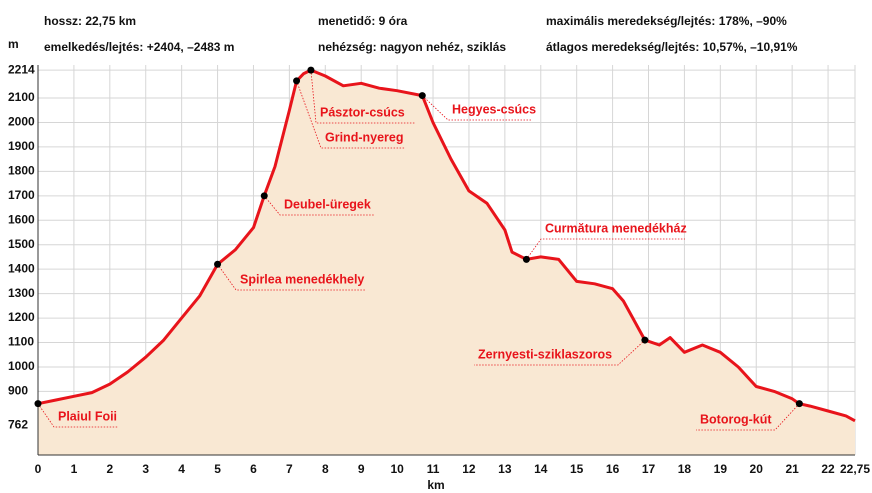 This screenshot has height=493, width=872. I want to click on x-tick-label: 5, so click(217, 469).